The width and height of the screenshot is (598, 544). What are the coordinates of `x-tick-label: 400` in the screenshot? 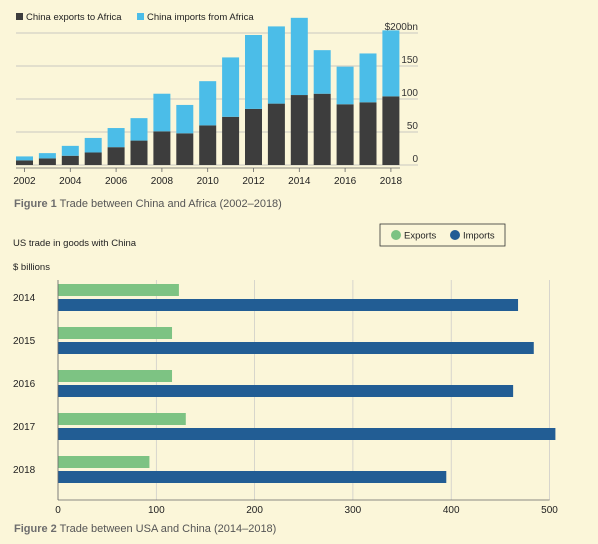 It's located at (451, 510).